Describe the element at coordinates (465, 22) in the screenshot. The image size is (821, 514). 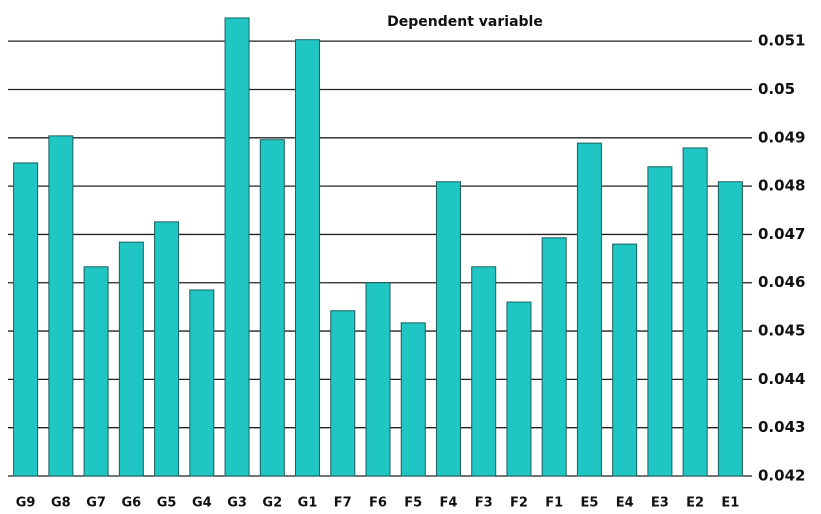
I see `chart-title: Dependent variable` at that location.